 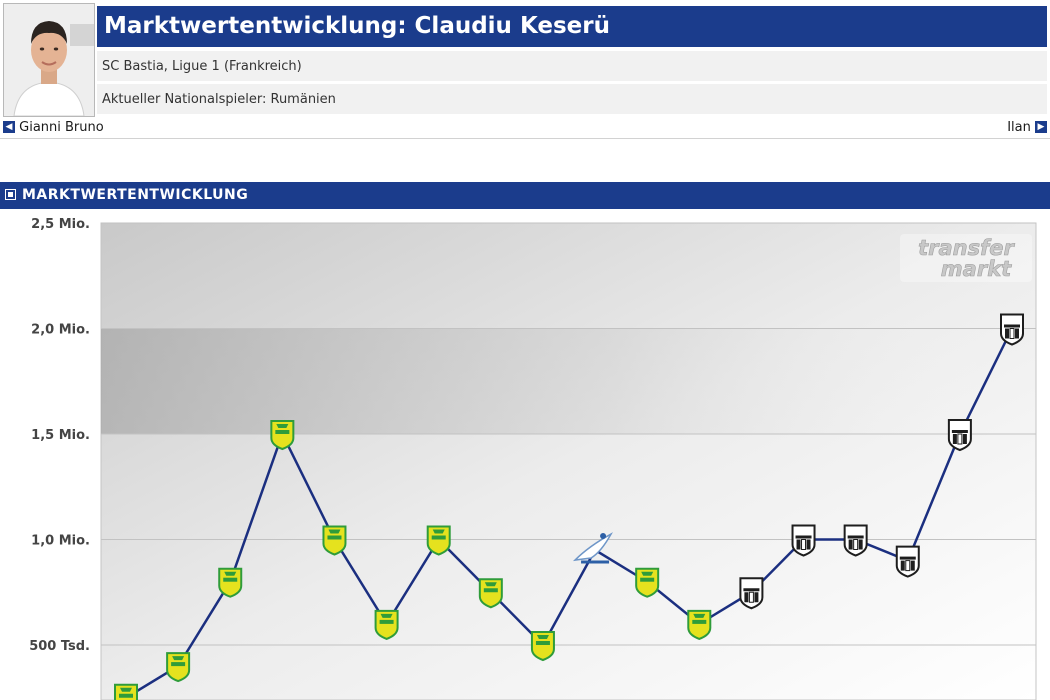 What do you see at coordinates (9, 126) in the screenshot?
I see `chevron-left-icon: ◀` at bounding box center [9, 126].